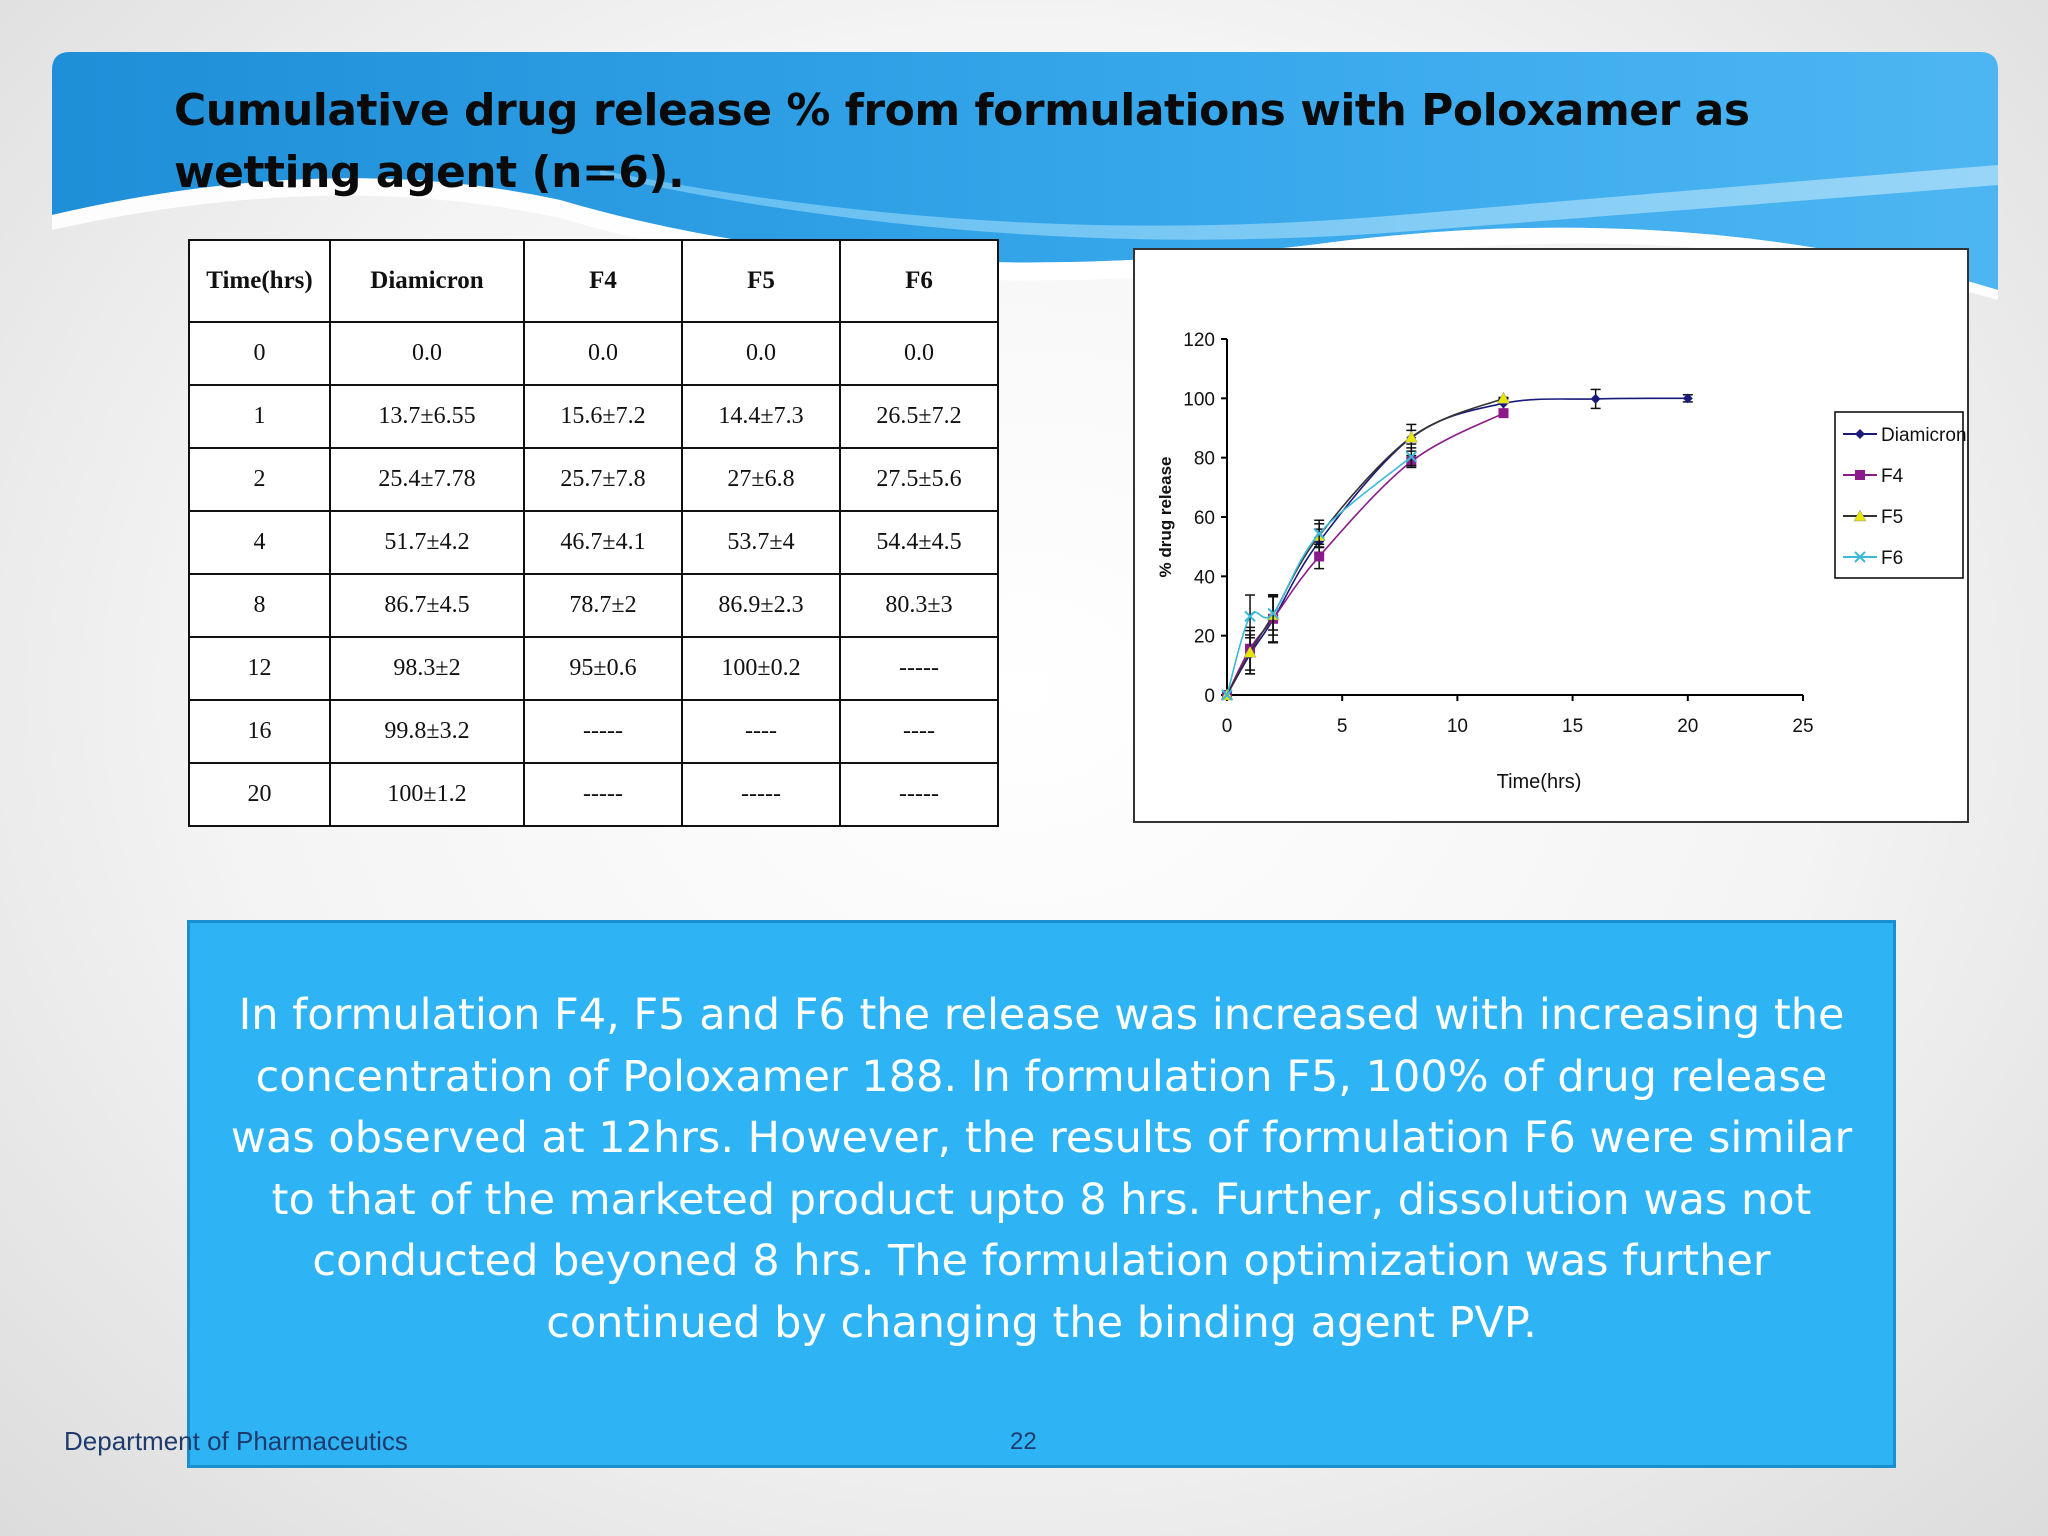 This screenshot has height=1536, width=2048. Describe the element at coordinates (1204, 637) in the screenshot. I see `y-tick-label: 20` at that location.